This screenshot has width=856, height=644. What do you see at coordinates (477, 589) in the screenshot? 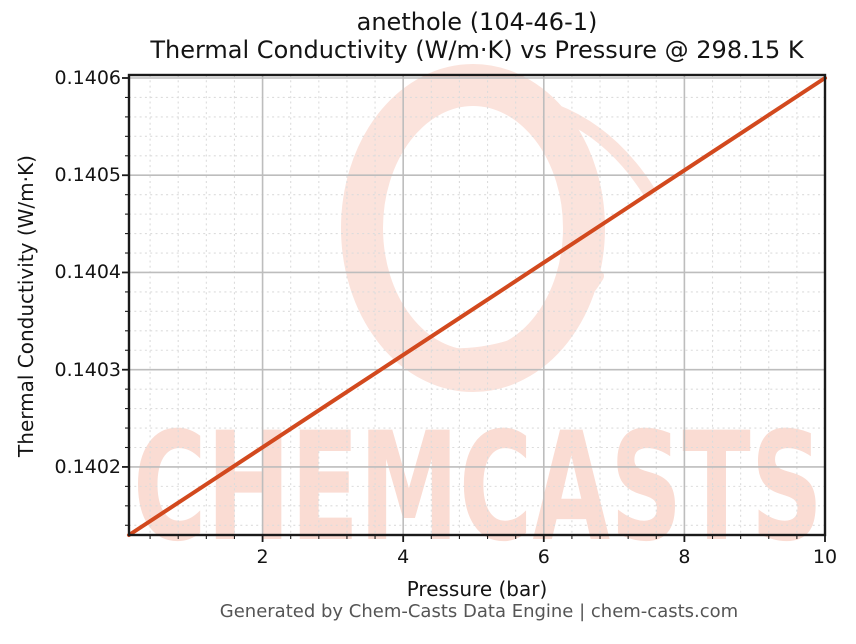
I see `x-axis-label: Pressure (bar)` at bounding box center [477, 589].